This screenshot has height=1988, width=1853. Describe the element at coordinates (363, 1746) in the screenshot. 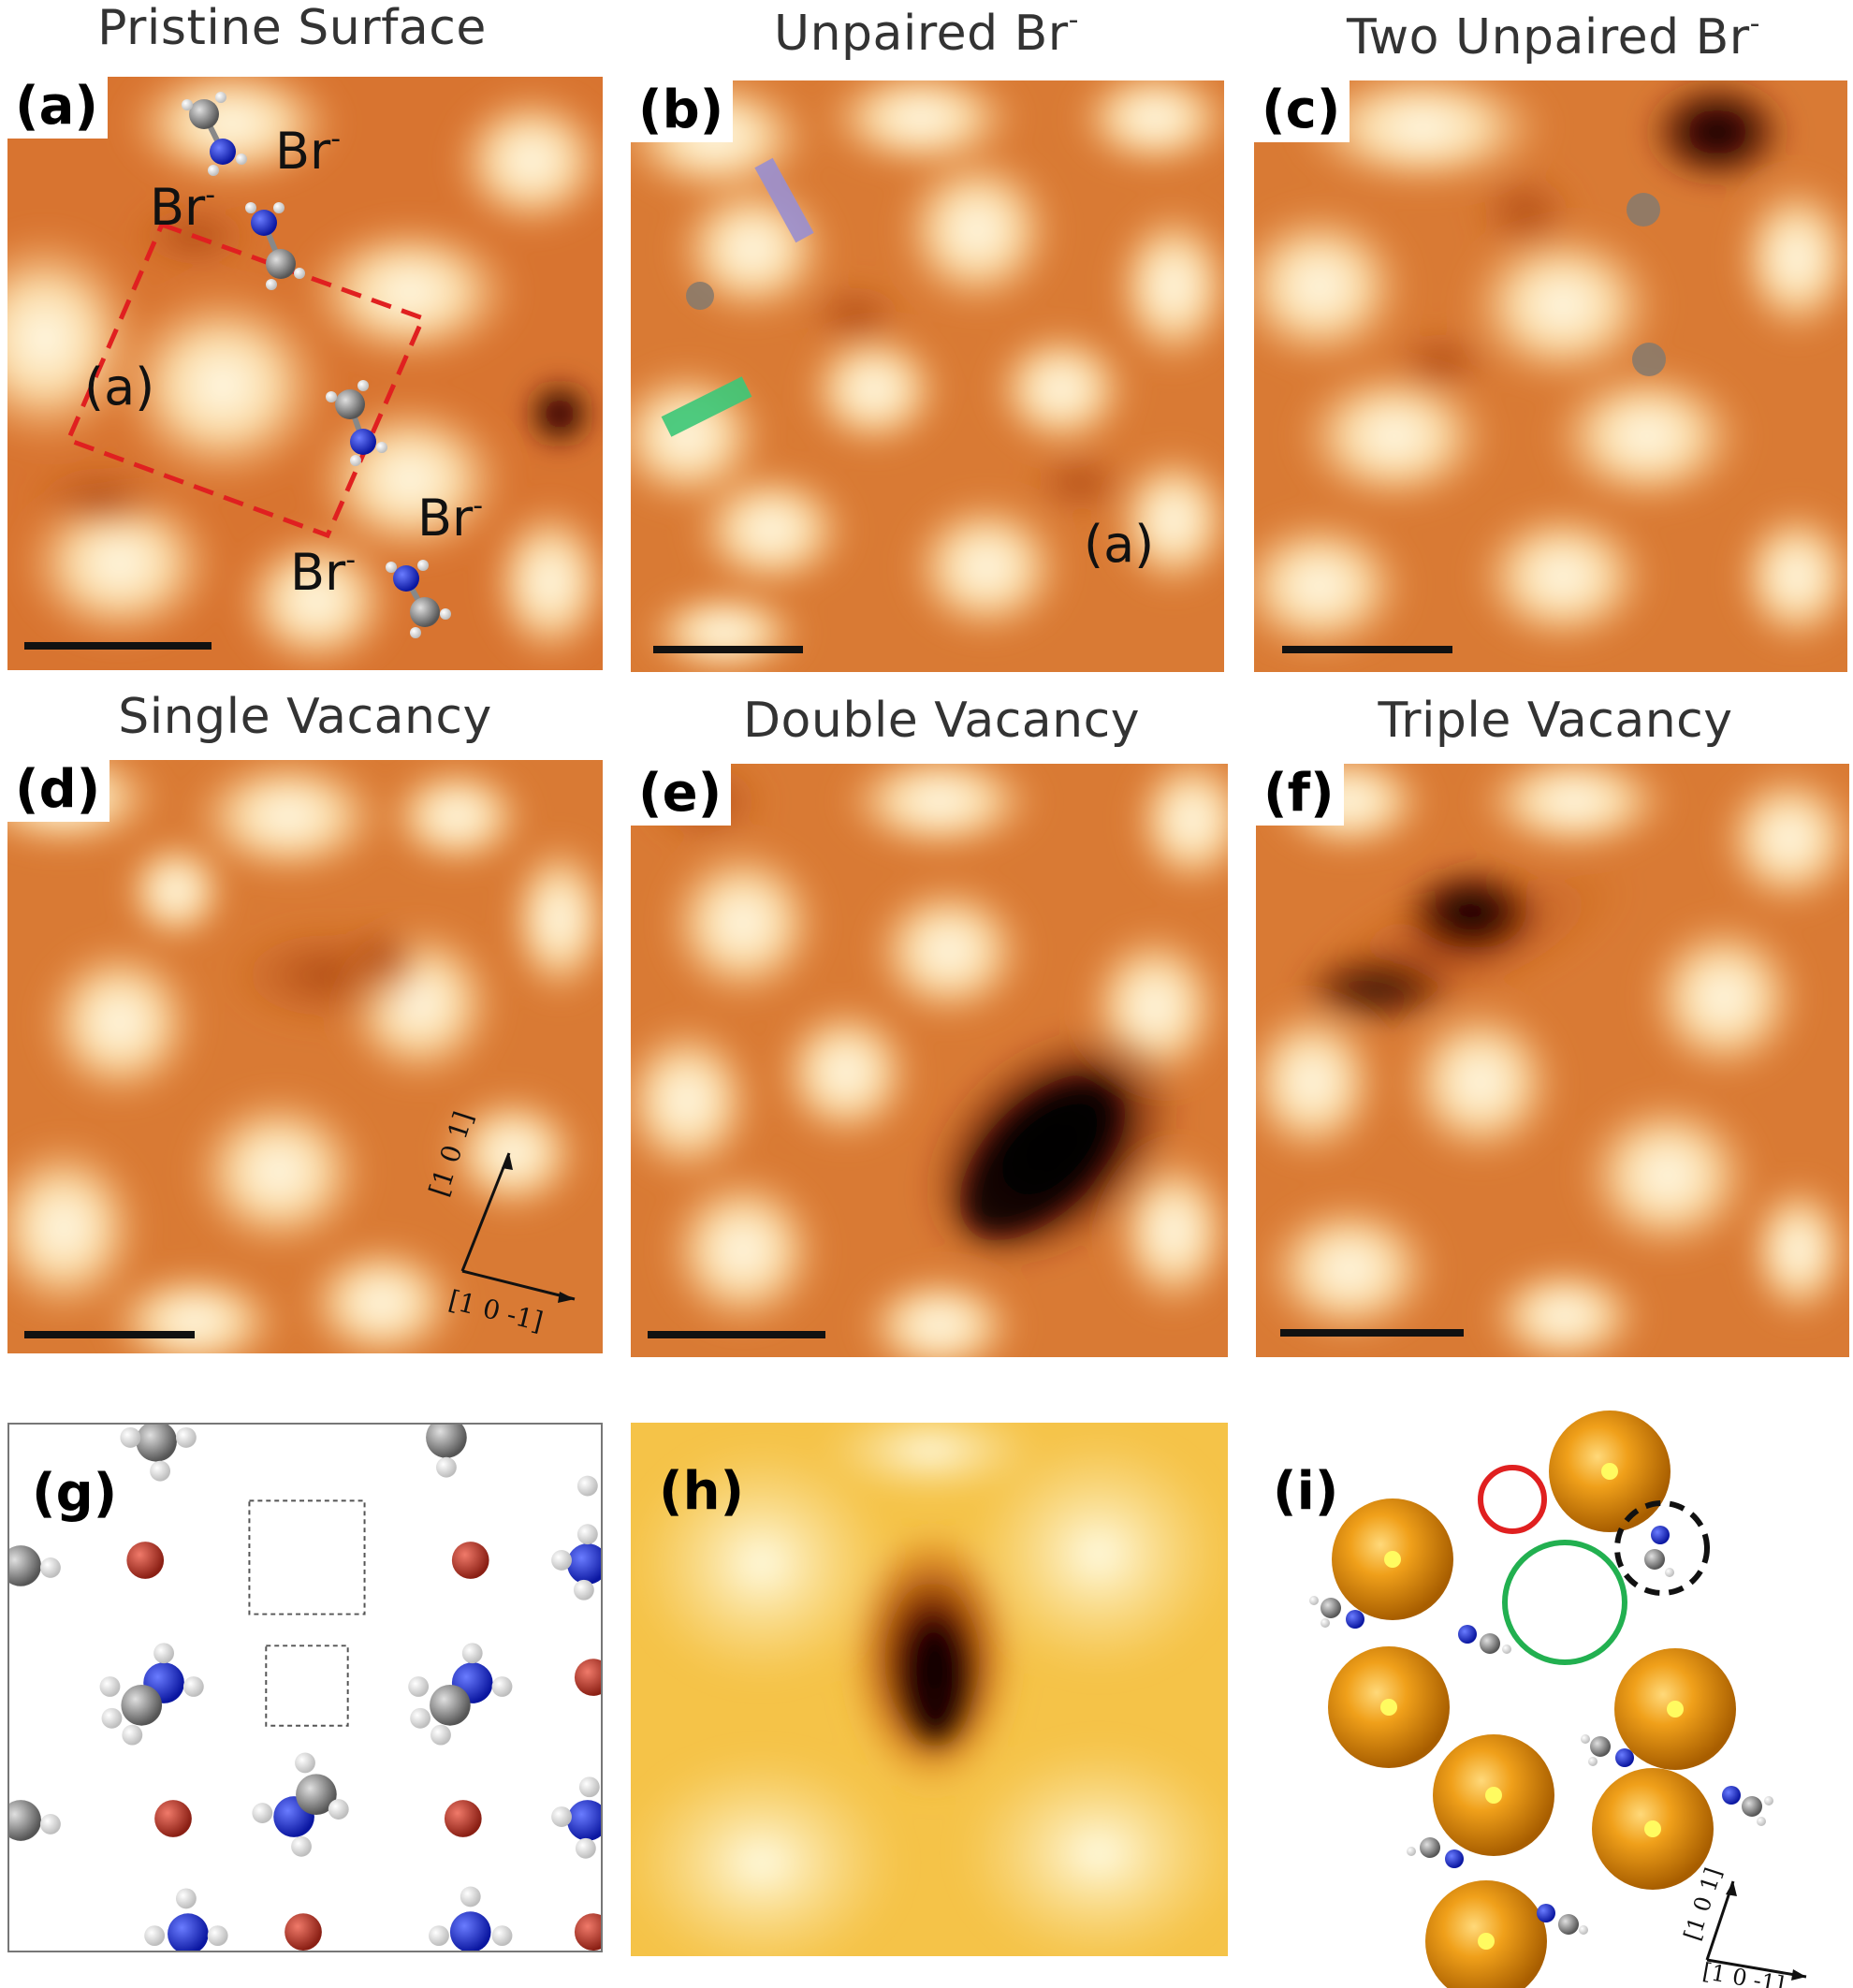

I see `bromide-atoms` at that location.